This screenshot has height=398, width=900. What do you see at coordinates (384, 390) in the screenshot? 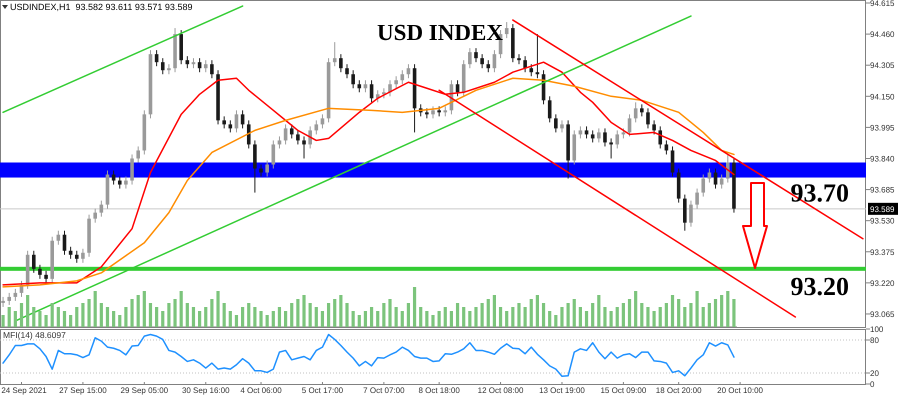
I see `x-tick-label: 7 Oct 07:00` at bounding box center [384, 390].